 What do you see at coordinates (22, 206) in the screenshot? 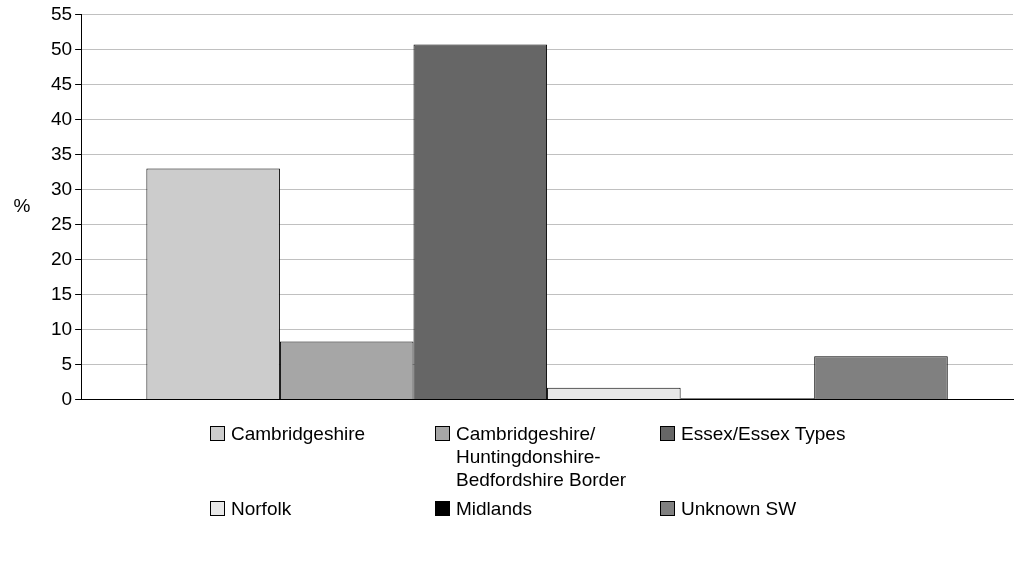
I see `y-axis-title: %` at bounding box center [22, 206].